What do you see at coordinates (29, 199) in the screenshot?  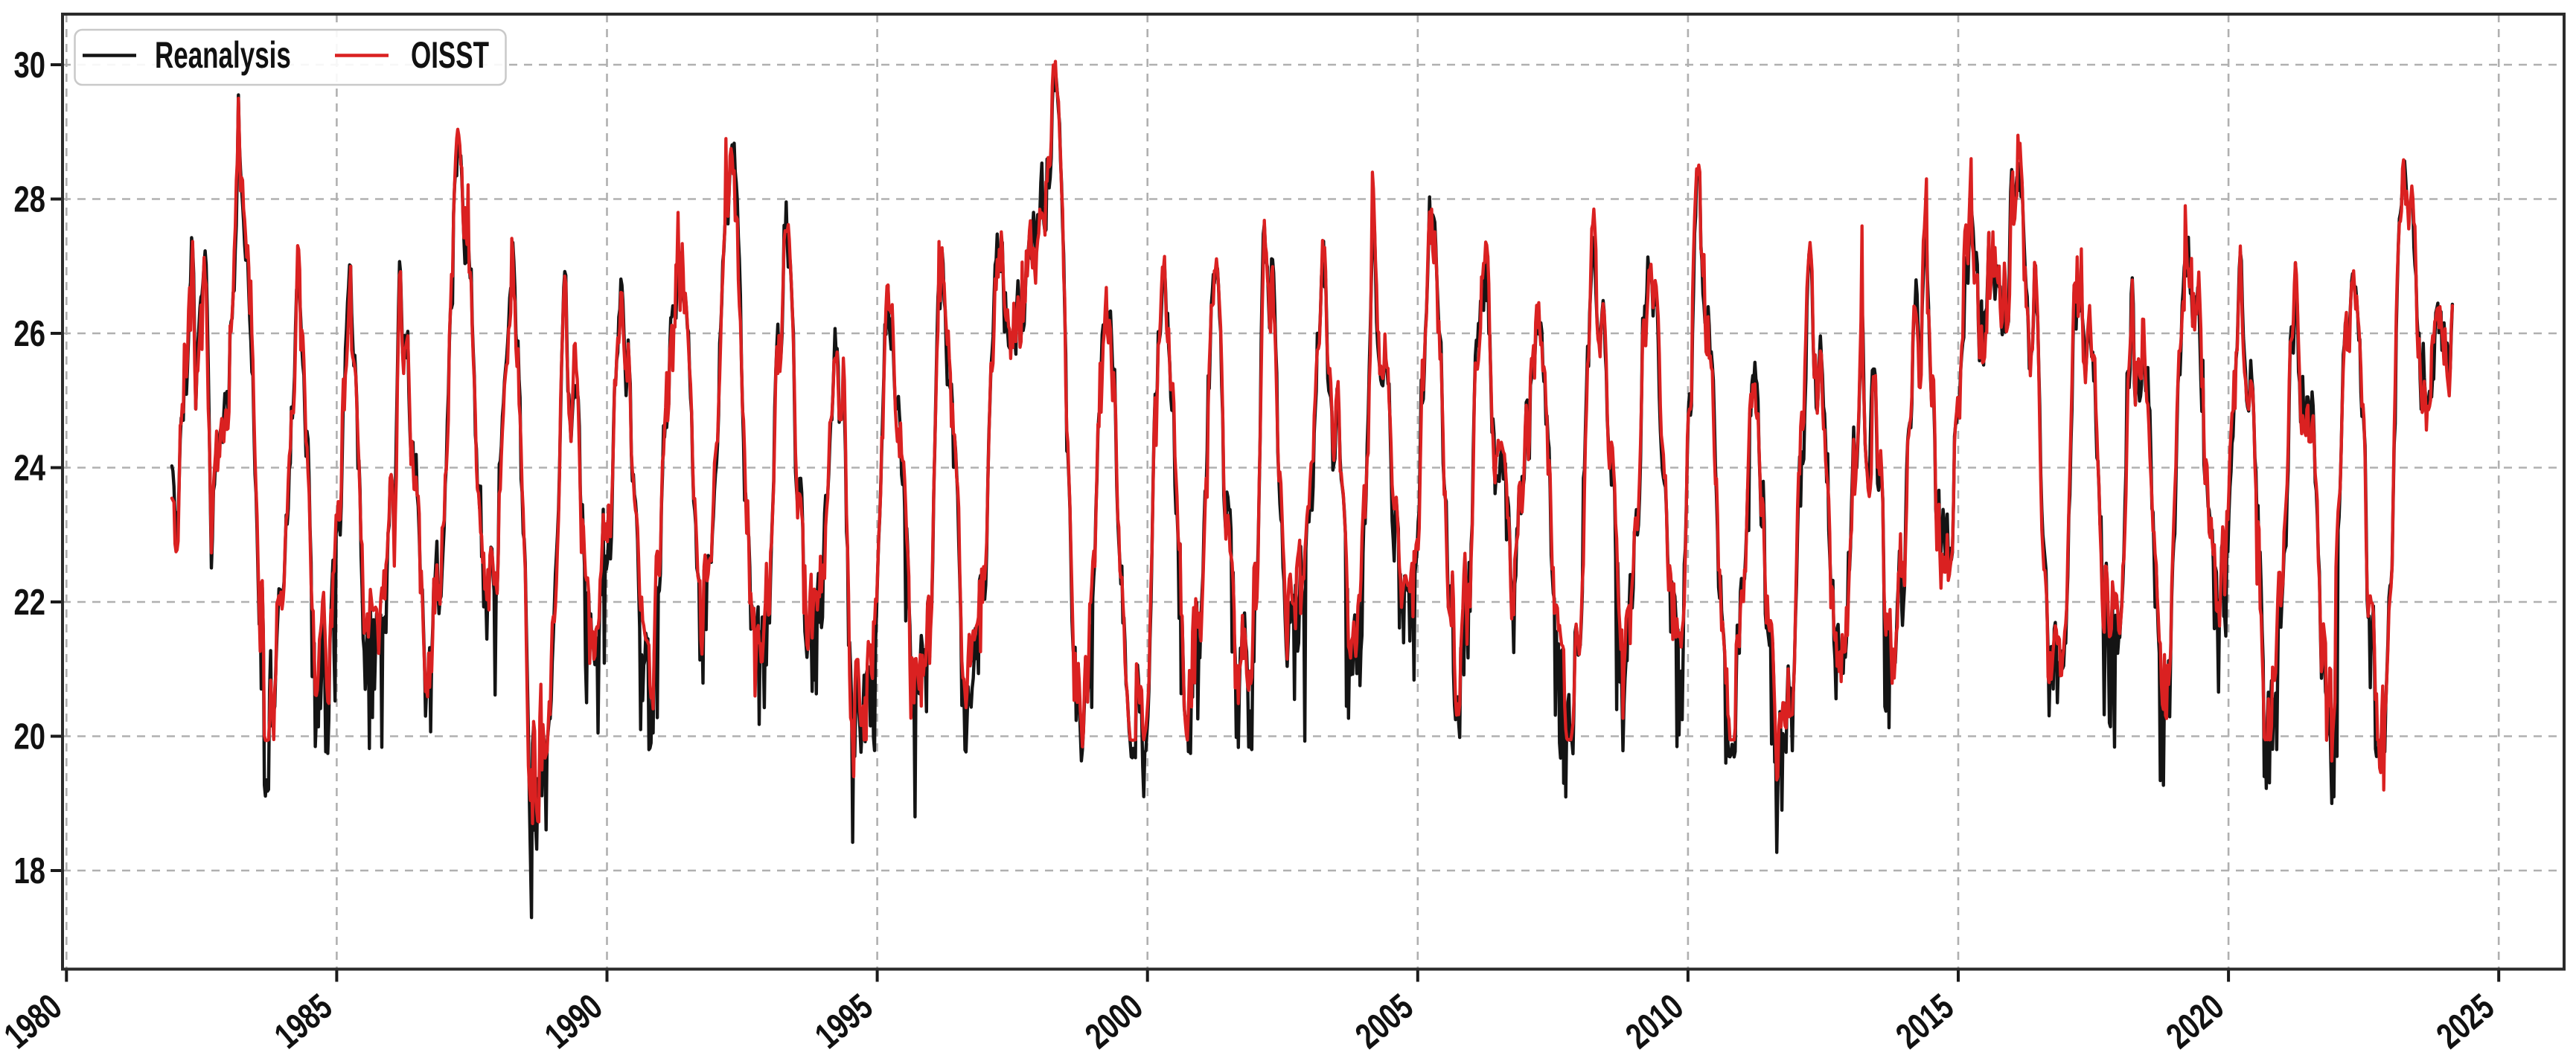 I see `svg-text: 28` at bounding box center [29, 199].